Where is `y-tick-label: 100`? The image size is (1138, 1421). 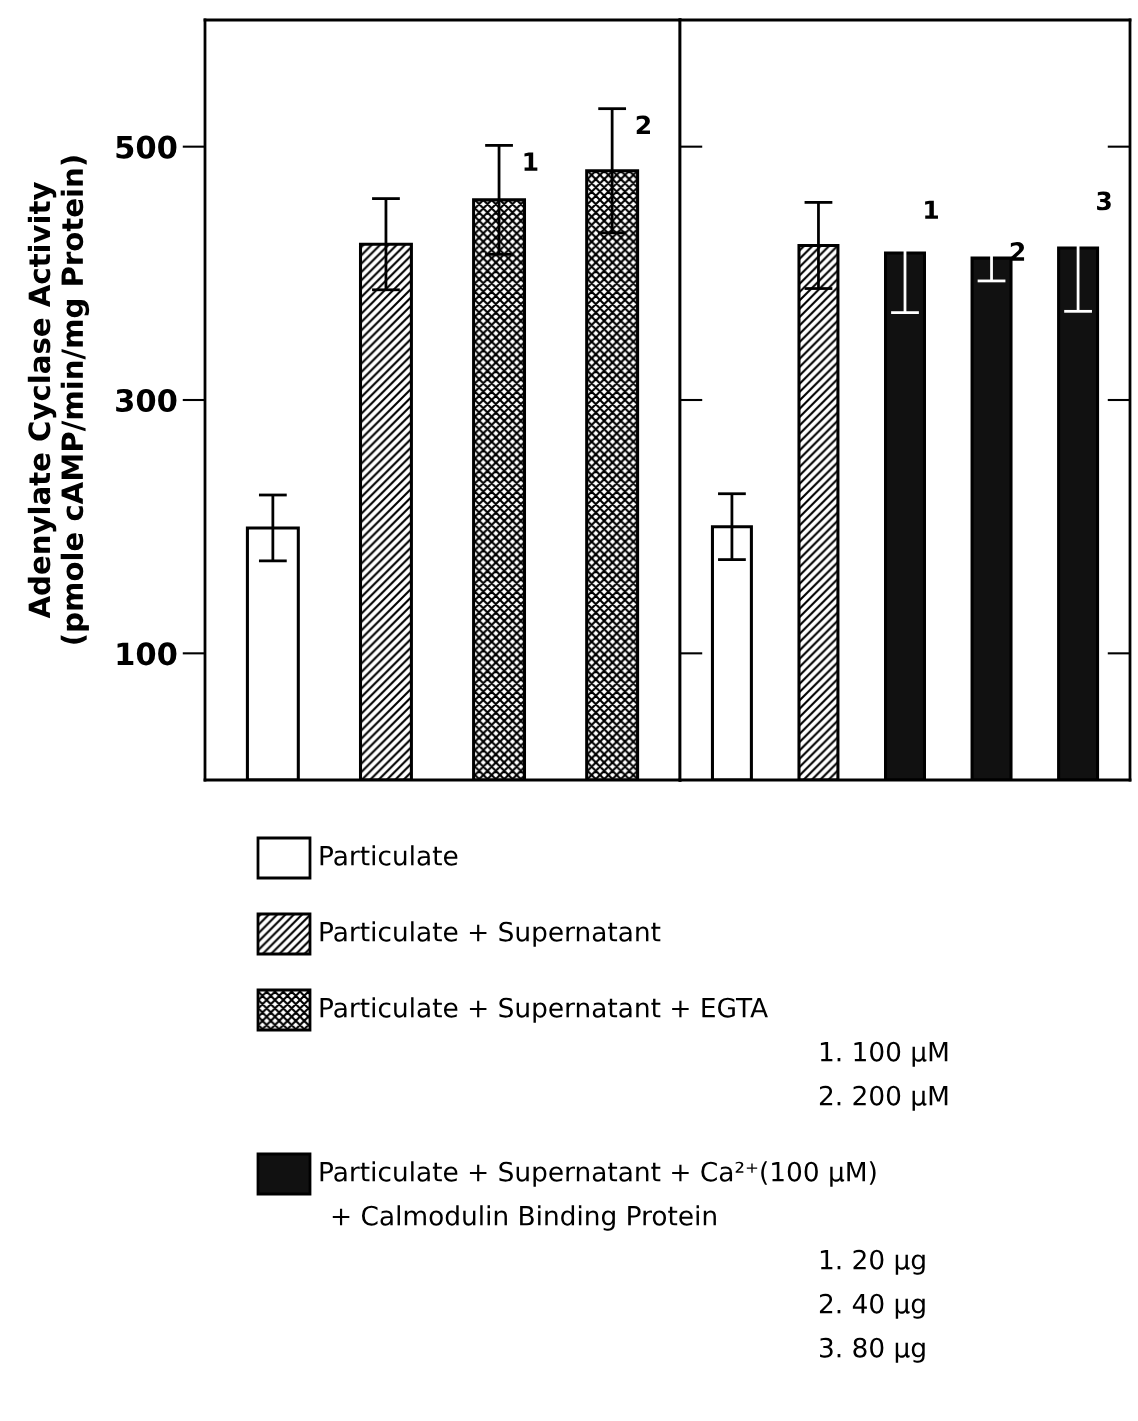 y-tick-label: 100 is located at coordinates (147, 654).